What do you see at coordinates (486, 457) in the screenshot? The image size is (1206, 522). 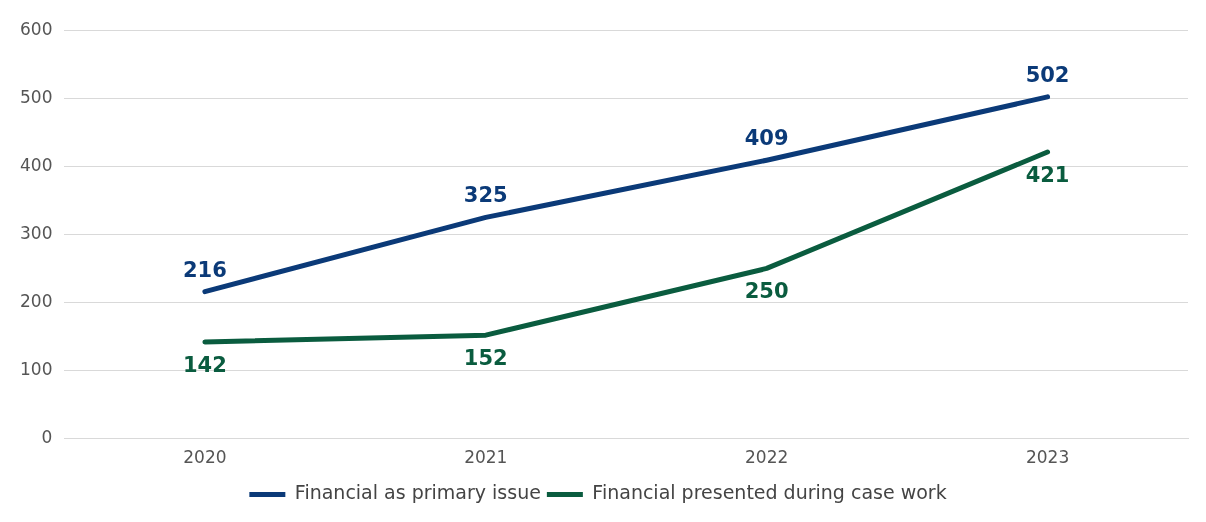 I see `x-tick-label: 2021` at bounding box center [486, 457].